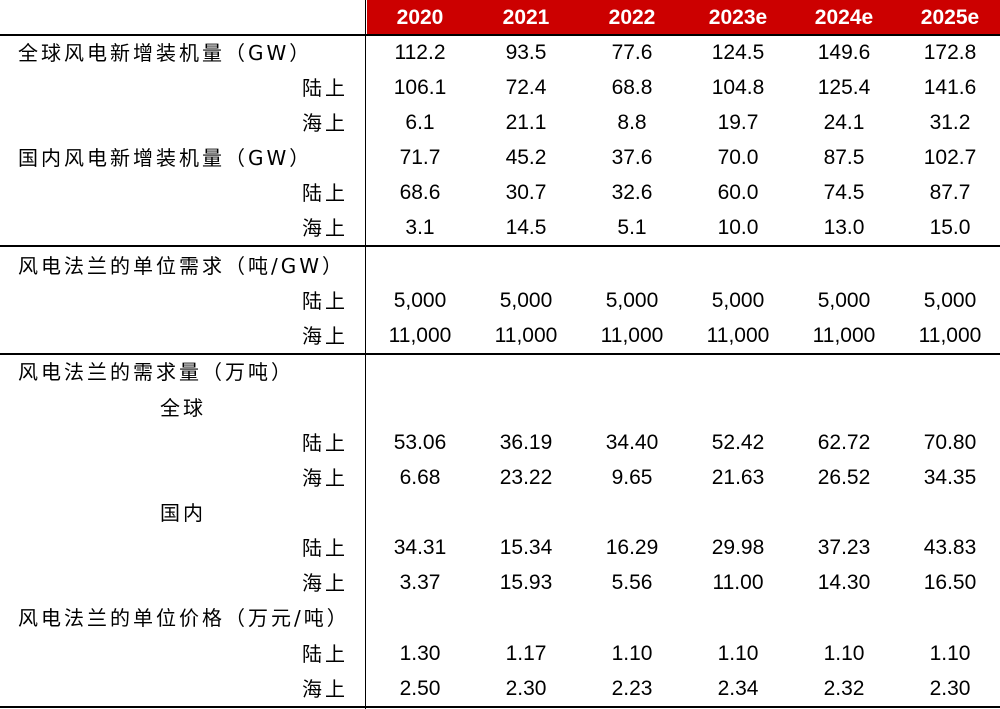 The height and width of the screenshot is (709, 1000). What do you see at coordinates (844, 477) in the screenshot?
I see `table-cell: 26.52` at bounding box center [844, 477].